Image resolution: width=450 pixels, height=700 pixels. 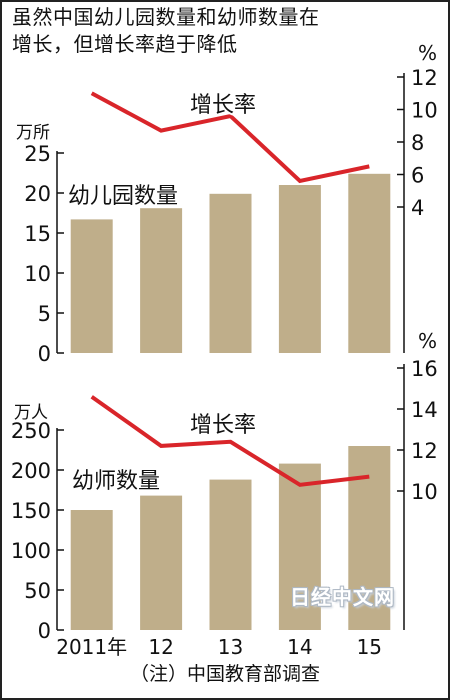 I want to click on headline: 虽然中国幼儿园数量和幼师数量在 增长，但增长率趋于降低, so click(x=166, y=31).